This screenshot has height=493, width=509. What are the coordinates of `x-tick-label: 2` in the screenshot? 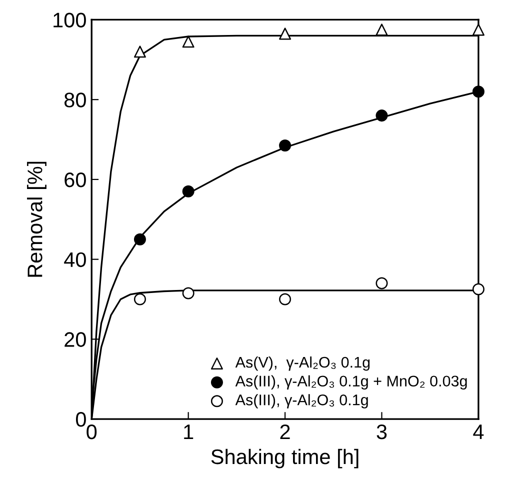 It's located at (285, 432).